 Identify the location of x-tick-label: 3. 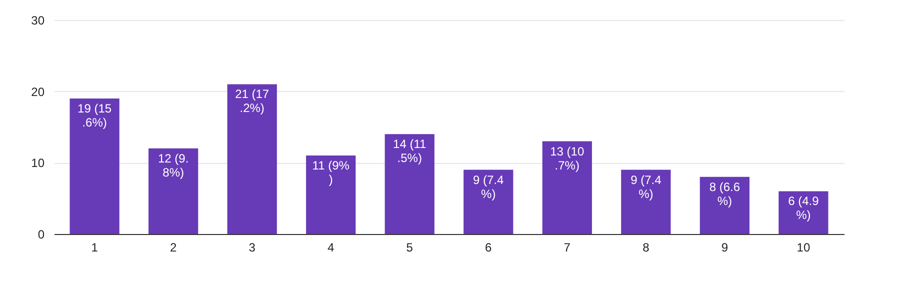
(252, 247).